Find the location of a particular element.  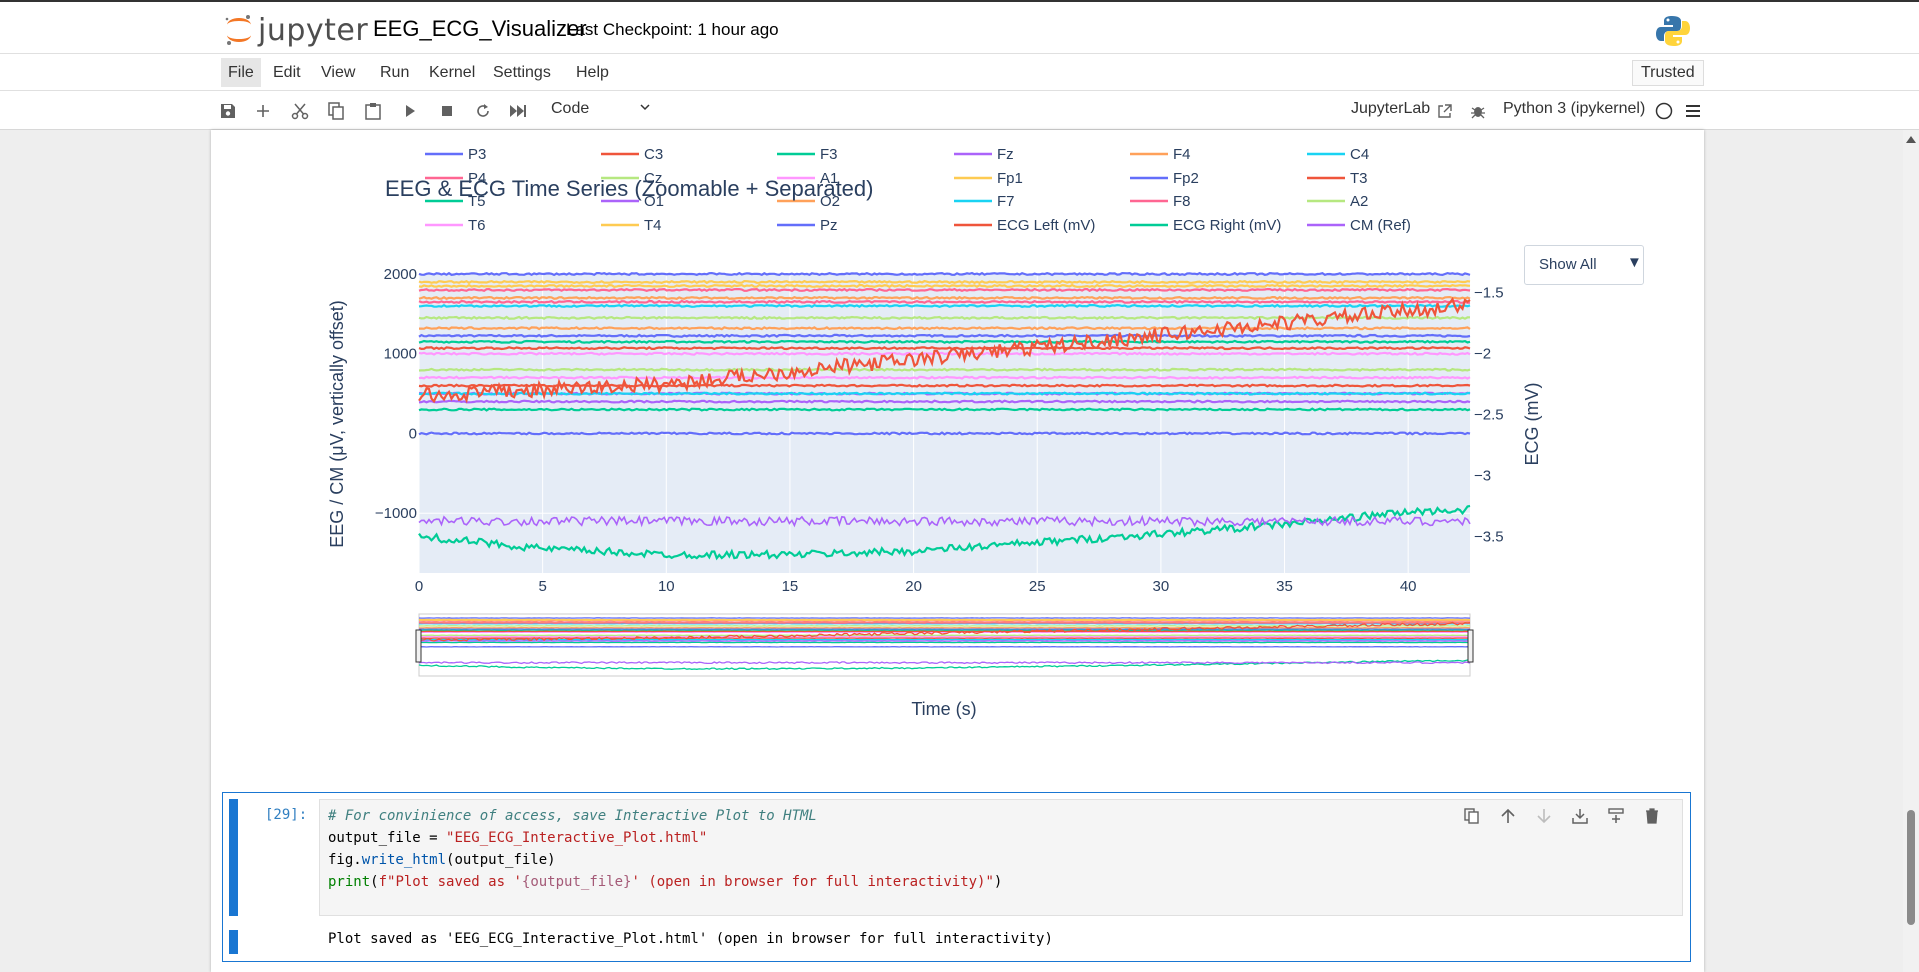

plus-icon is located at coordinates (263, 111).